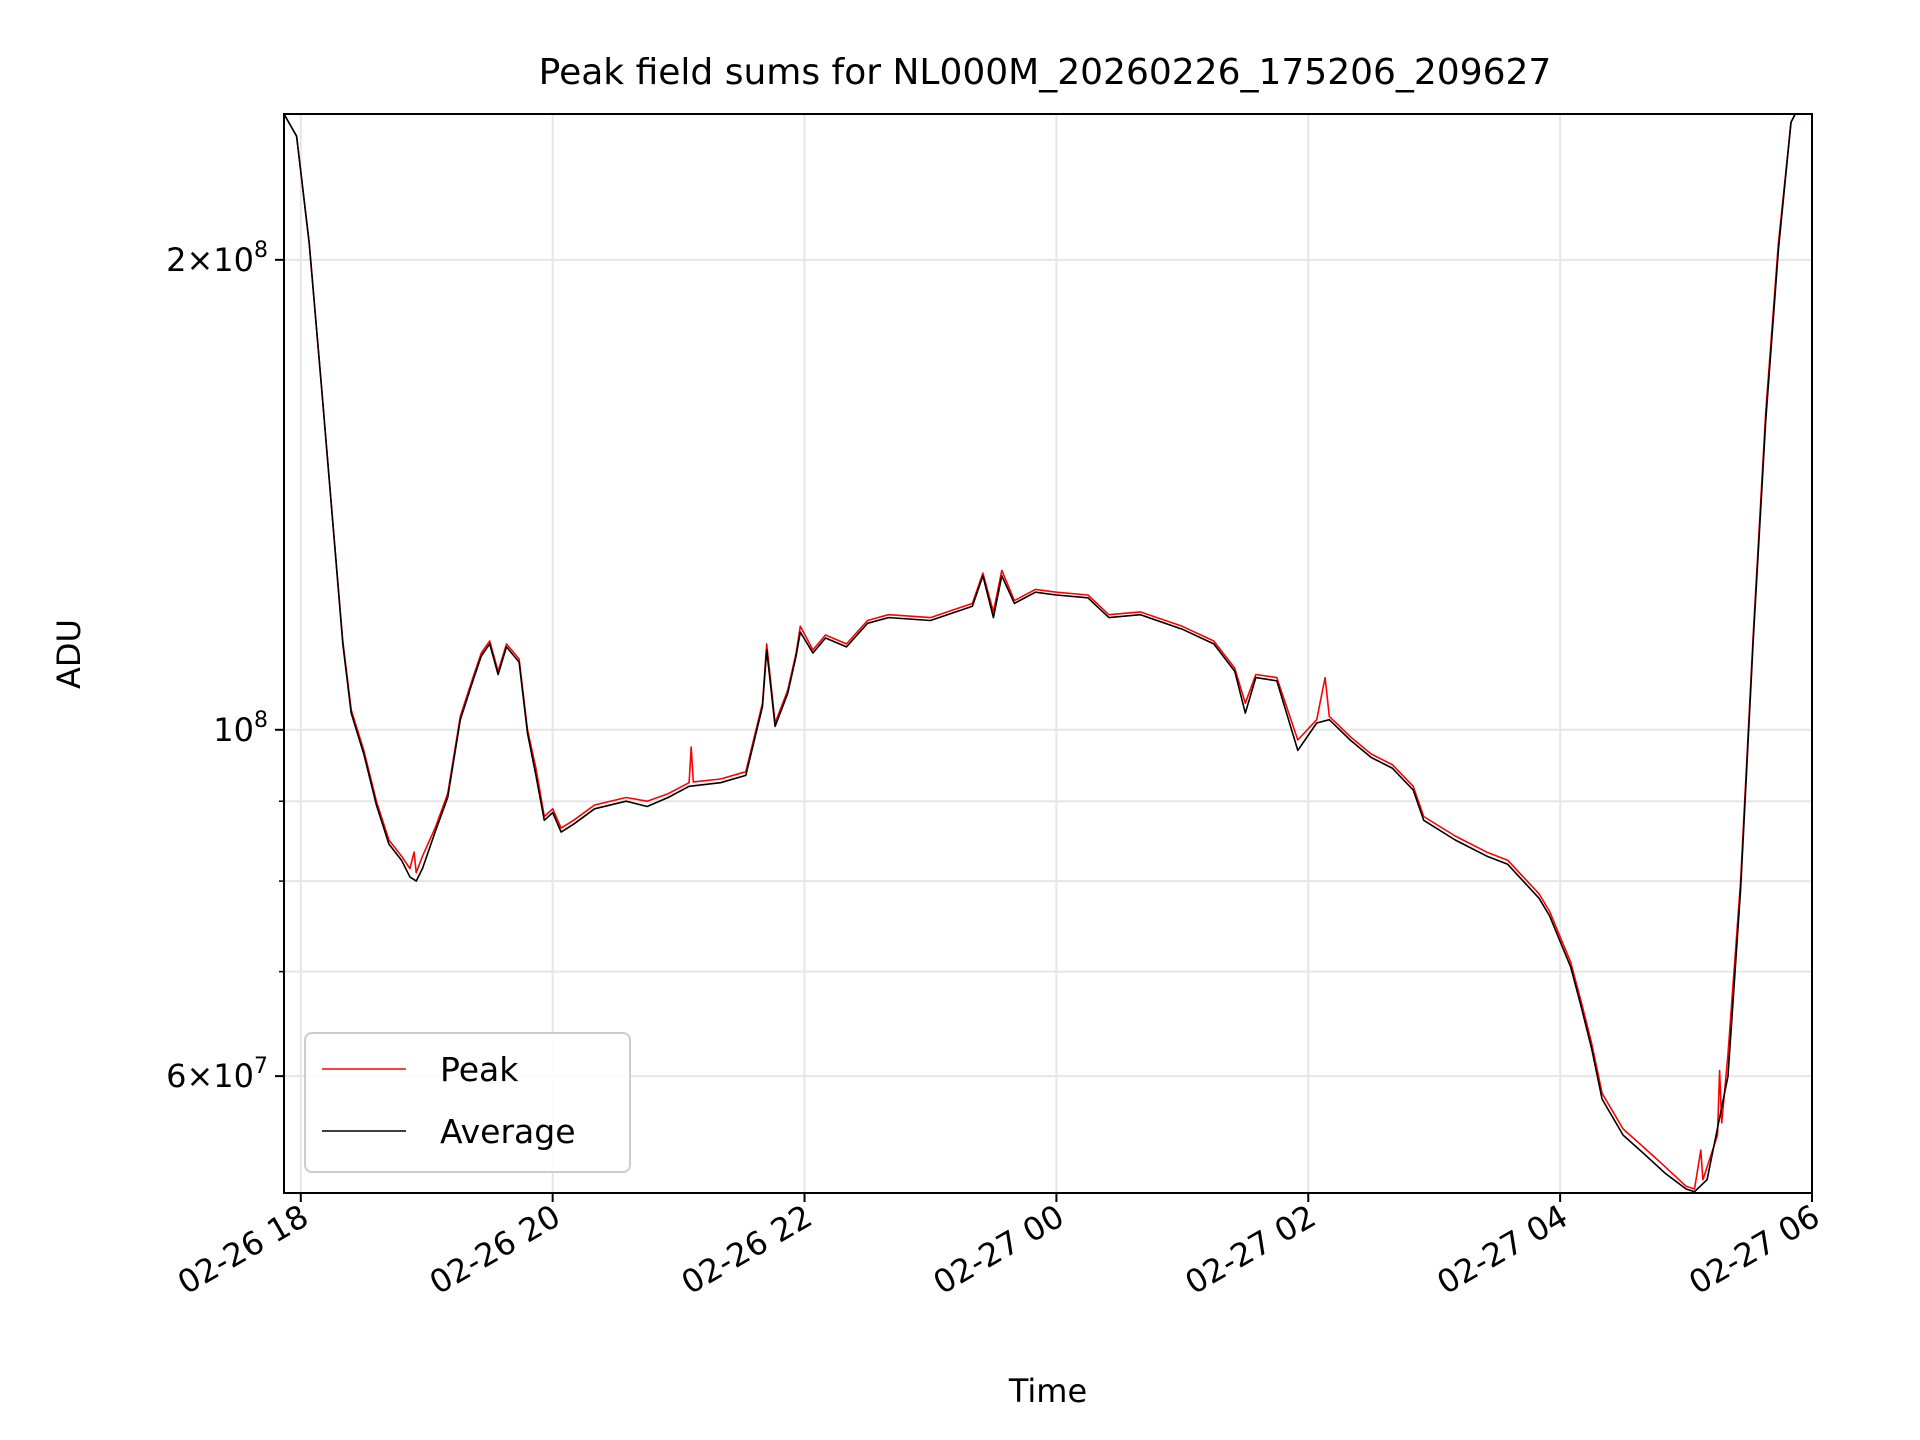 This screenshot has width=1920, height=1440. I want to click on y-axis-label: ADU, so click(69, 654).